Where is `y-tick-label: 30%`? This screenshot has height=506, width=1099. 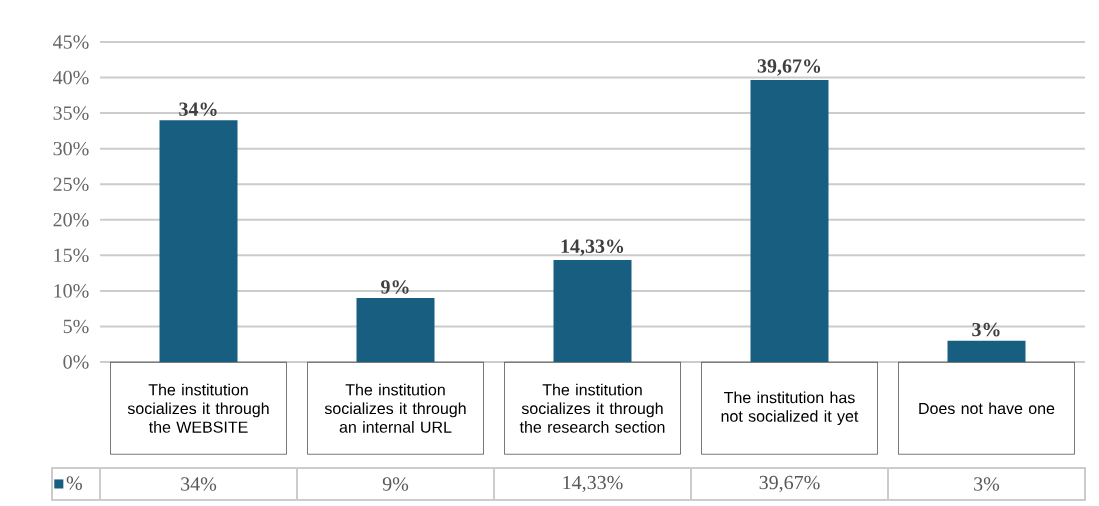
y-tick-label: 30% is located at coordinates (71, 148).